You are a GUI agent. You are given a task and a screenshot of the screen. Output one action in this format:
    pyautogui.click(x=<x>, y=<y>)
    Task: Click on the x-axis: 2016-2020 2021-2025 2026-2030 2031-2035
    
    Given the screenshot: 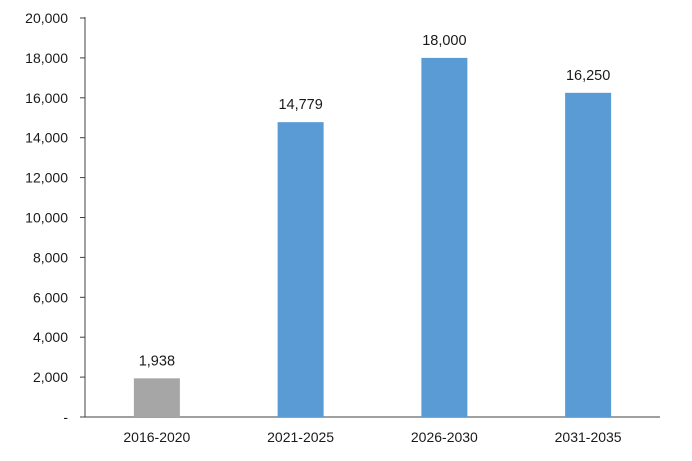 What is the action you would take?
    pyautogui.click(x=372, y=430)
    